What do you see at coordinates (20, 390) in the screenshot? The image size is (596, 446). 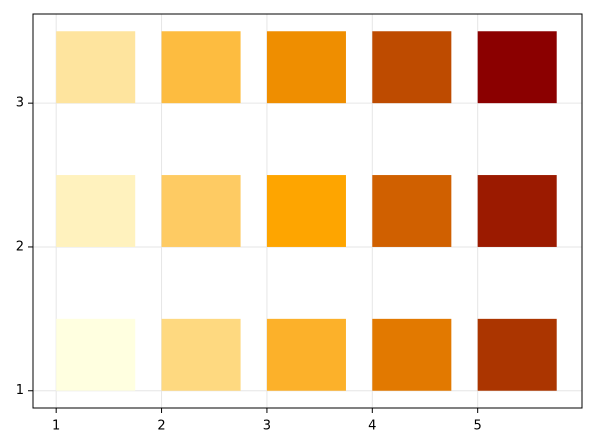 I see `y-tick-label: 1` at bounding box center [20, 390].